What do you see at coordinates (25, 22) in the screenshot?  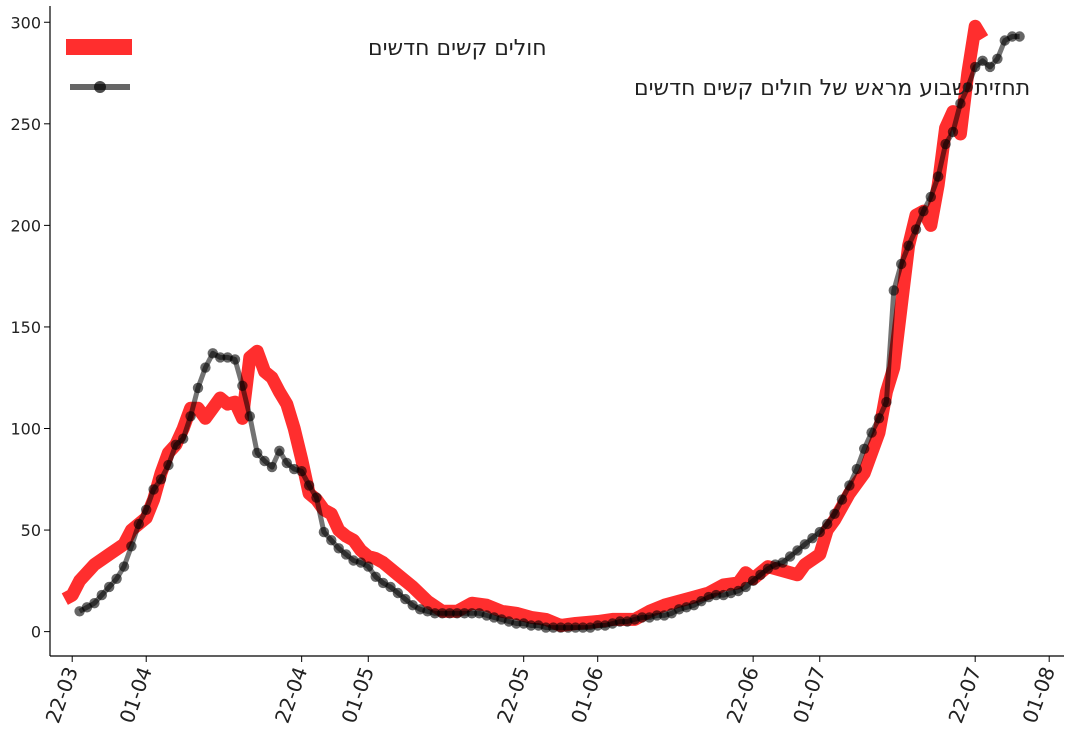 I see `y-tick-label: 300` at bounding box center [25, 22].